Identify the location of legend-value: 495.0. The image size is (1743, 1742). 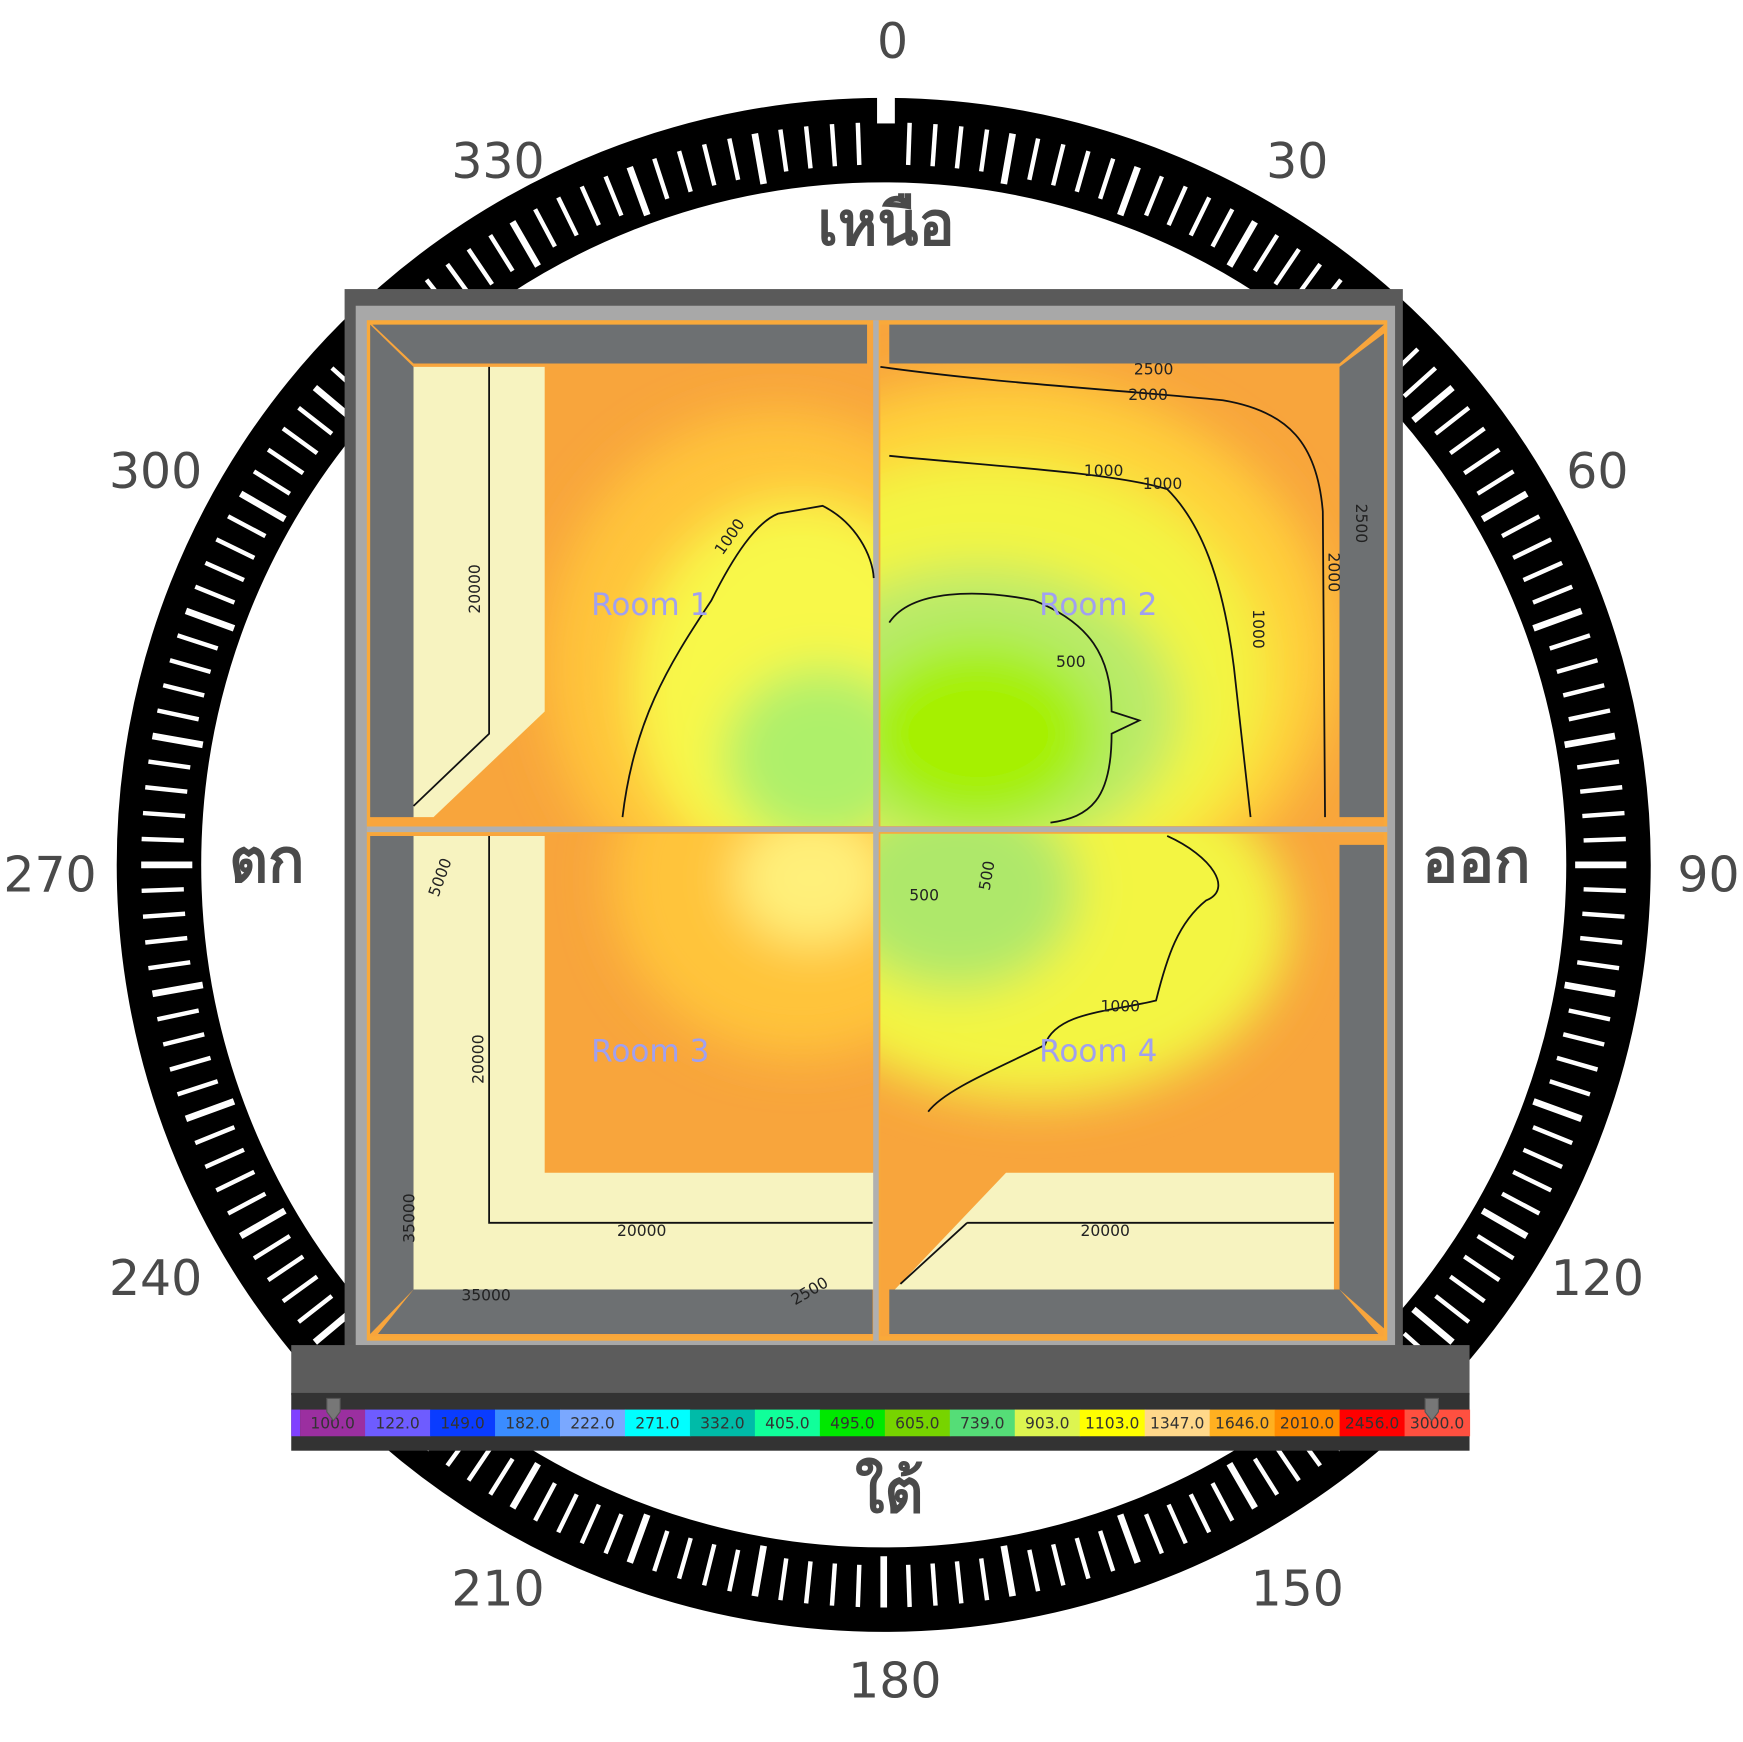
(852, 1424).